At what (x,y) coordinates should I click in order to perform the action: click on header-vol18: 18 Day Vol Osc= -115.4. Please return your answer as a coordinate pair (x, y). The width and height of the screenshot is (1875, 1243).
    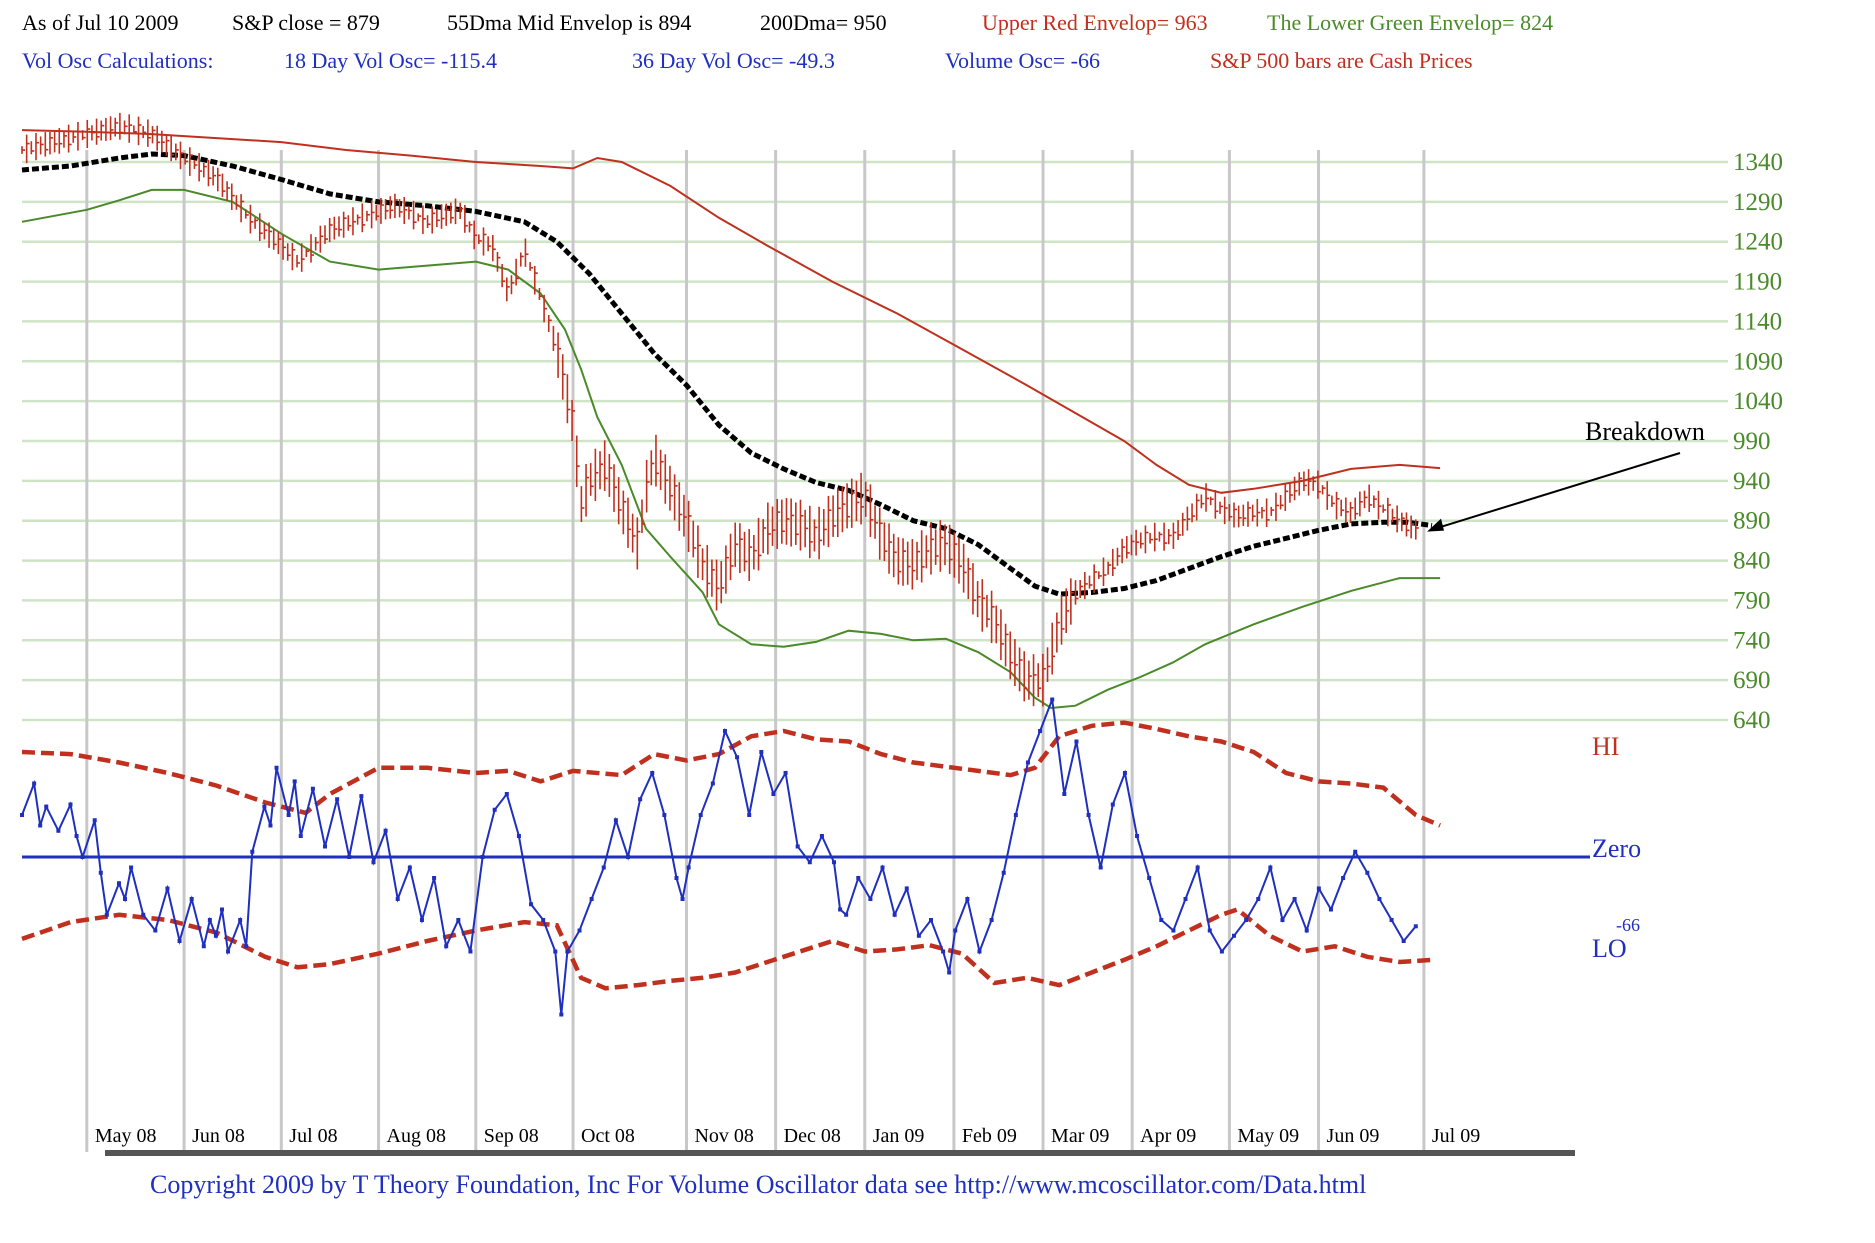
    Looking at the image, I should click on (391, 60).